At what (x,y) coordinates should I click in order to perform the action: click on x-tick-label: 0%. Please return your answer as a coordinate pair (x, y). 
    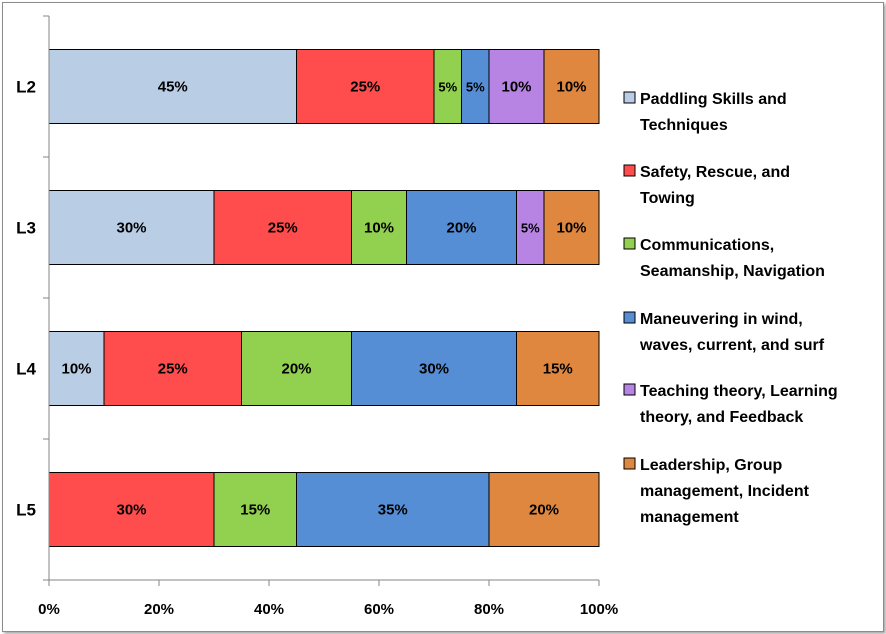
    Looking at the image, I should click on (49, 609).